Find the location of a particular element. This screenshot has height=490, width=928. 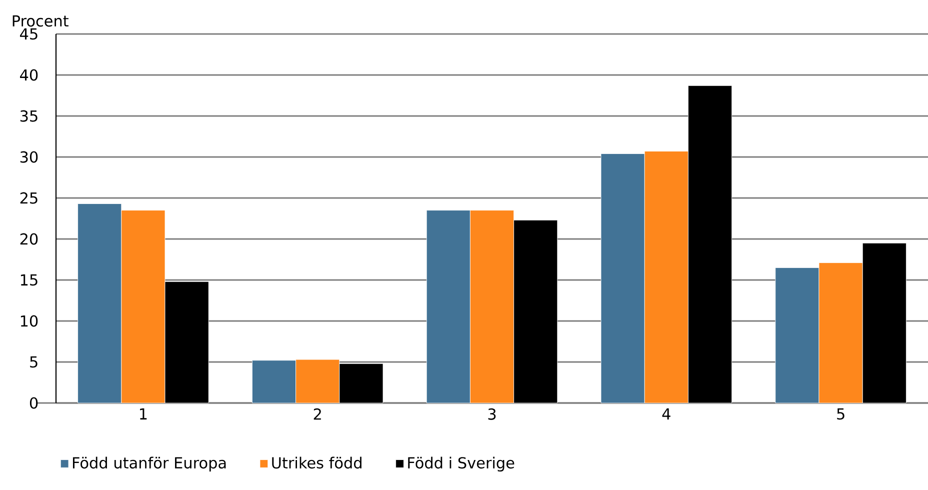

legend-label: Född utanför Europa is located at coordinates (149, 464).